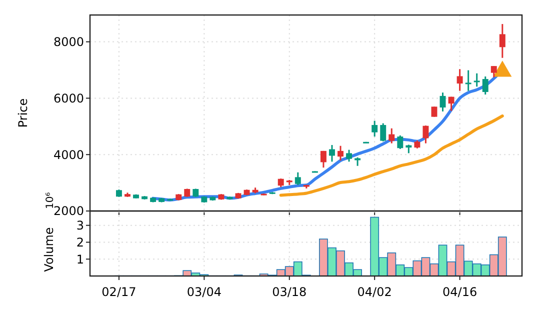  What do you see at coordinates (68, 41) in the screenshot?
I see `y-tick-label: 8000` at bounding box center [68, 41].